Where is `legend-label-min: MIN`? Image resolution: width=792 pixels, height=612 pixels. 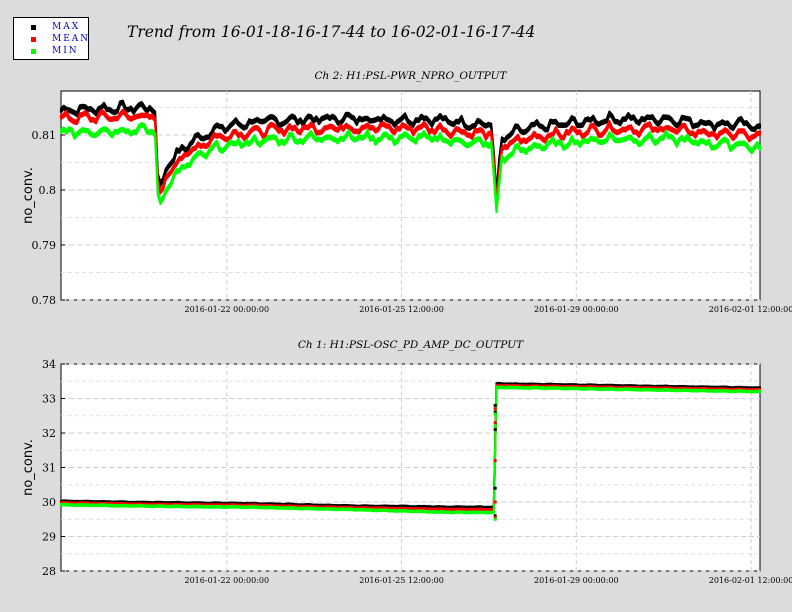 legend-label-min: MIN is located at coordinates (65, 51).